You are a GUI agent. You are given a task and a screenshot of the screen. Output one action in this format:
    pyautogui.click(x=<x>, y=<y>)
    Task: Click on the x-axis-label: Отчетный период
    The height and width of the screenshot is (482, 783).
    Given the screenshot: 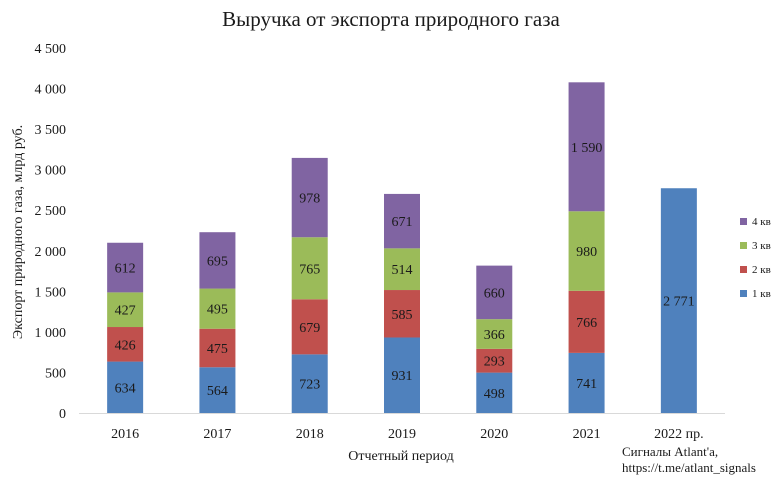 What is the action you would take?
    pyautogui.click(x=400, y=456)
    